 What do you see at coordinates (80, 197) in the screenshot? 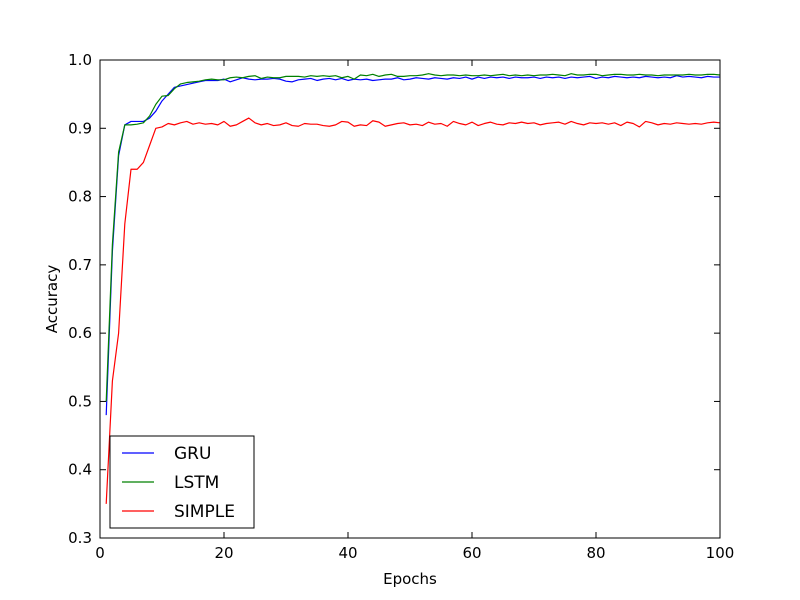
I see `y-tick-label: 0.8` at bounding box center [80, 197].